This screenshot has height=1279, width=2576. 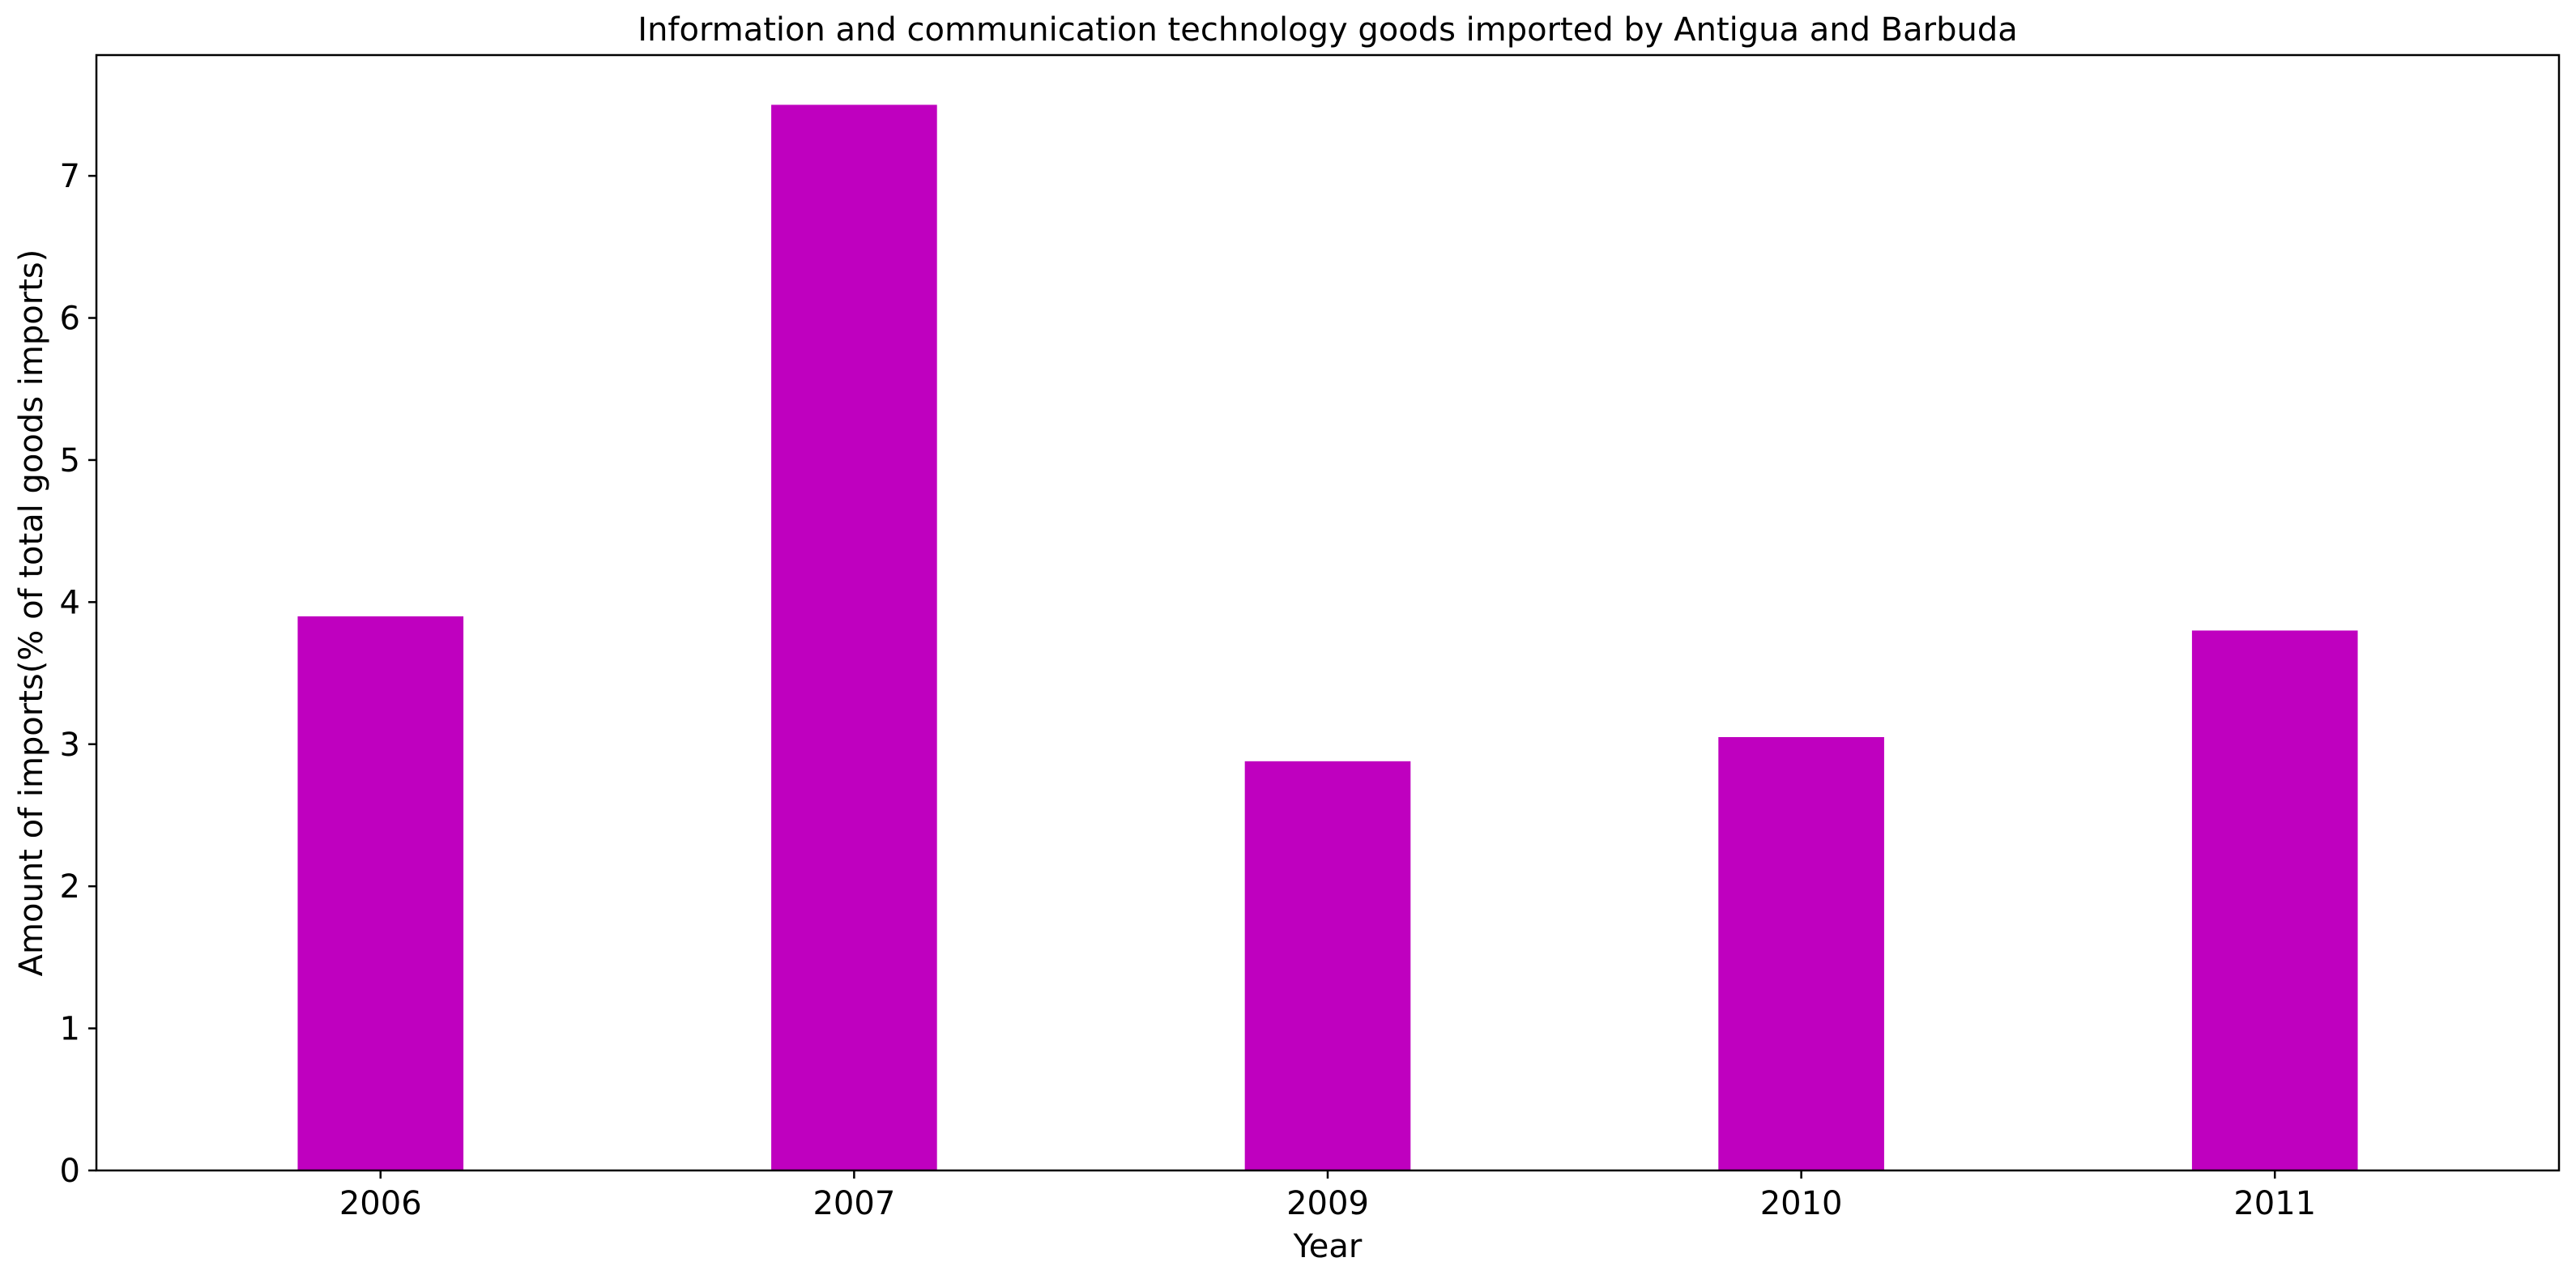 What do you see at coordinates (78, 674) in the screenshot?
I see `y-axis-ticks: 0 1 2 3 4 5 6 7` at bounding box center [78, 674].